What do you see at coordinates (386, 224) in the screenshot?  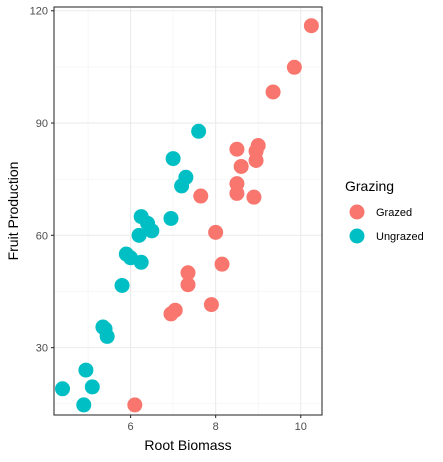 I see `legend-items: Grazed Ungrazed` at bounding box center [386, 224].